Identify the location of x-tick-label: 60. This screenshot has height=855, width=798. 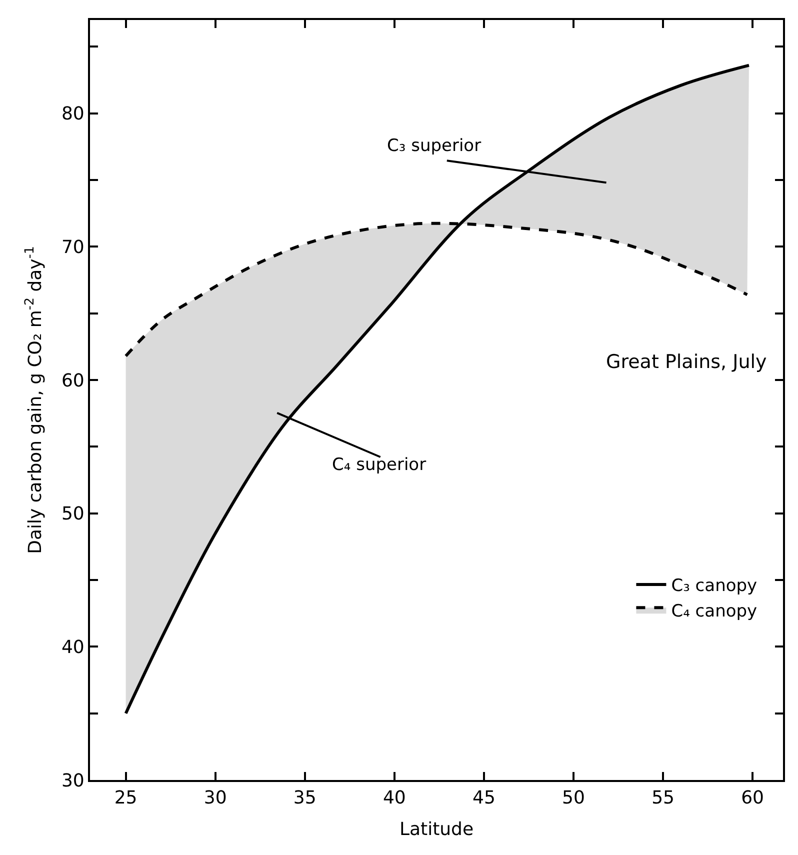
(752, 798).